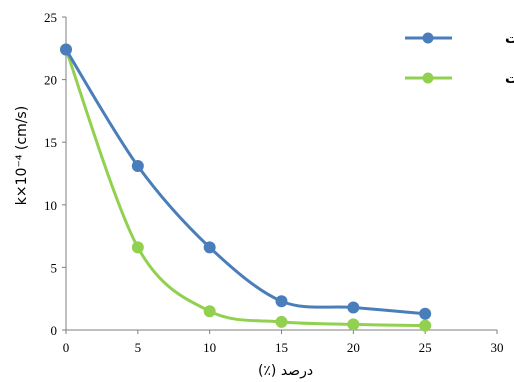 The height and width of the screenshot is (382, 514). I want to click on legend-item-0: زئولیت, so click(459, 39).